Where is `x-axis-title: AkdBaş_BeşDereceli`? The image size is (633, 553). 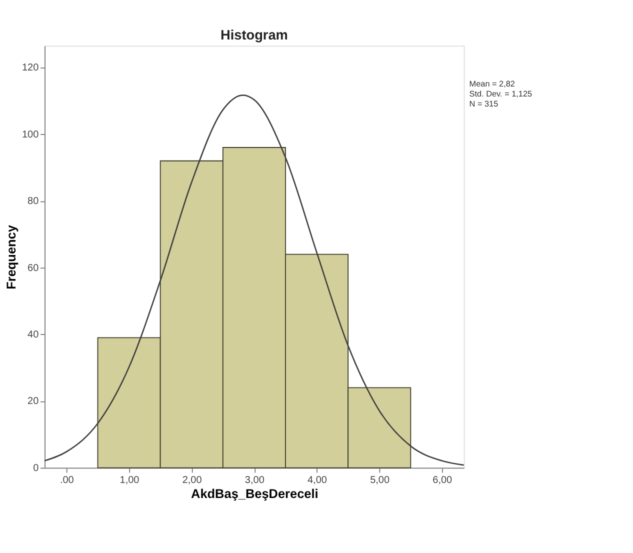
x-axis-title: AkdBaş_BeşDereceli is located at coordinates (254, 494).